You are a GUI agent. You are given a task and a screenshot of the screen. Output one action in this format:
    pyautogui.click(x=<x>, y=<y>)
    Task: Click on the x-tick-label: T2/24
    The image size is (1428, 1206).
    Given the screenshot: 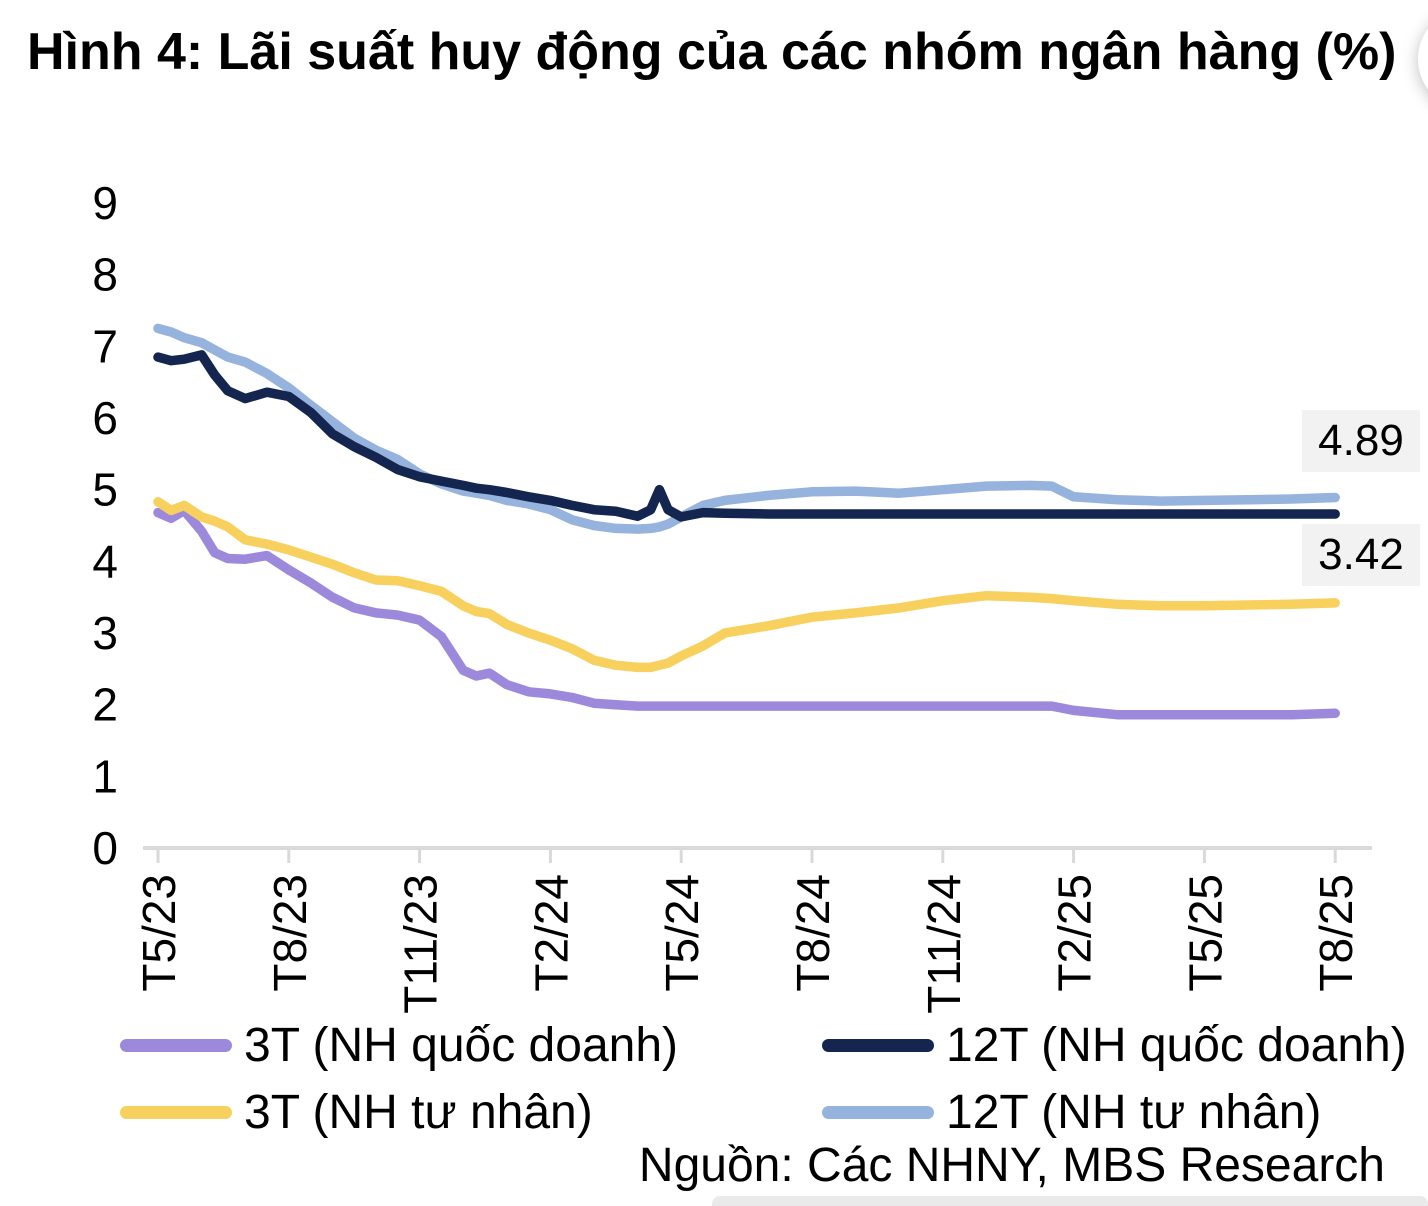 What is the action you would take?
    pyautogui.click(x=551, y=933)
    